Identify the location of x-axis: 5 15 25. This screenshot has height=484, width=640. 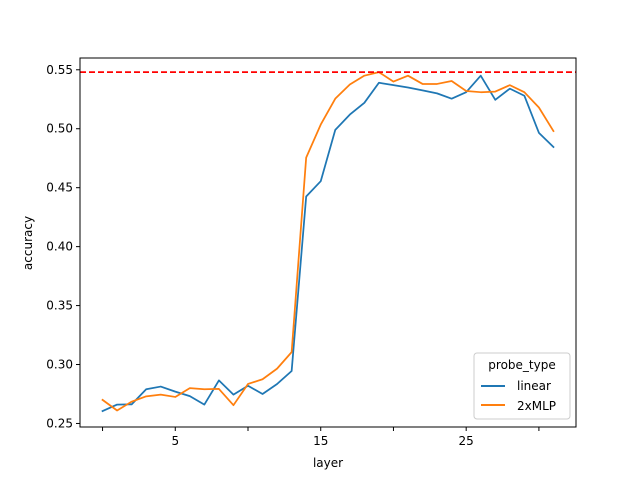
(321, 437).